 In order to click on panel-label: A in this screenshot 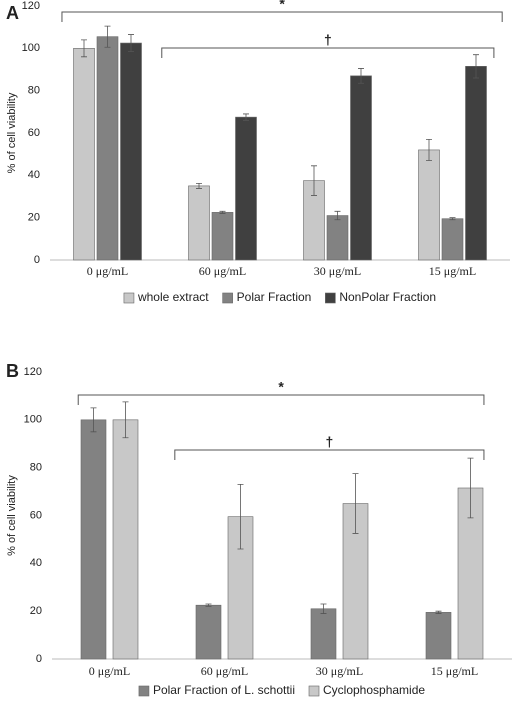, I will do `click(12, 13)`.